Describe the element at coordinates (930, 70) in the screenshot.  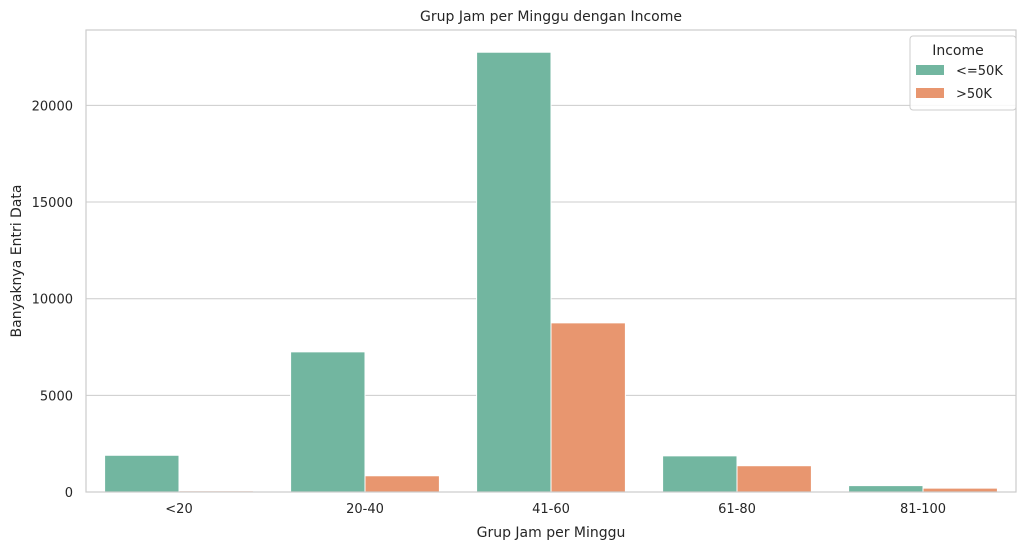
I see `legend-swatch-le50k` at that location.